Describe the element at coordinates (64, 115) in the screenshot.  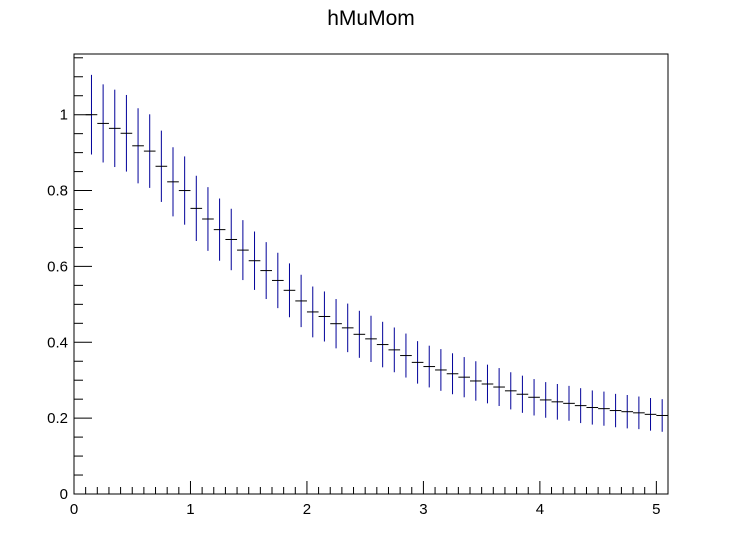
I see `y-tick-label: 1` at that location.